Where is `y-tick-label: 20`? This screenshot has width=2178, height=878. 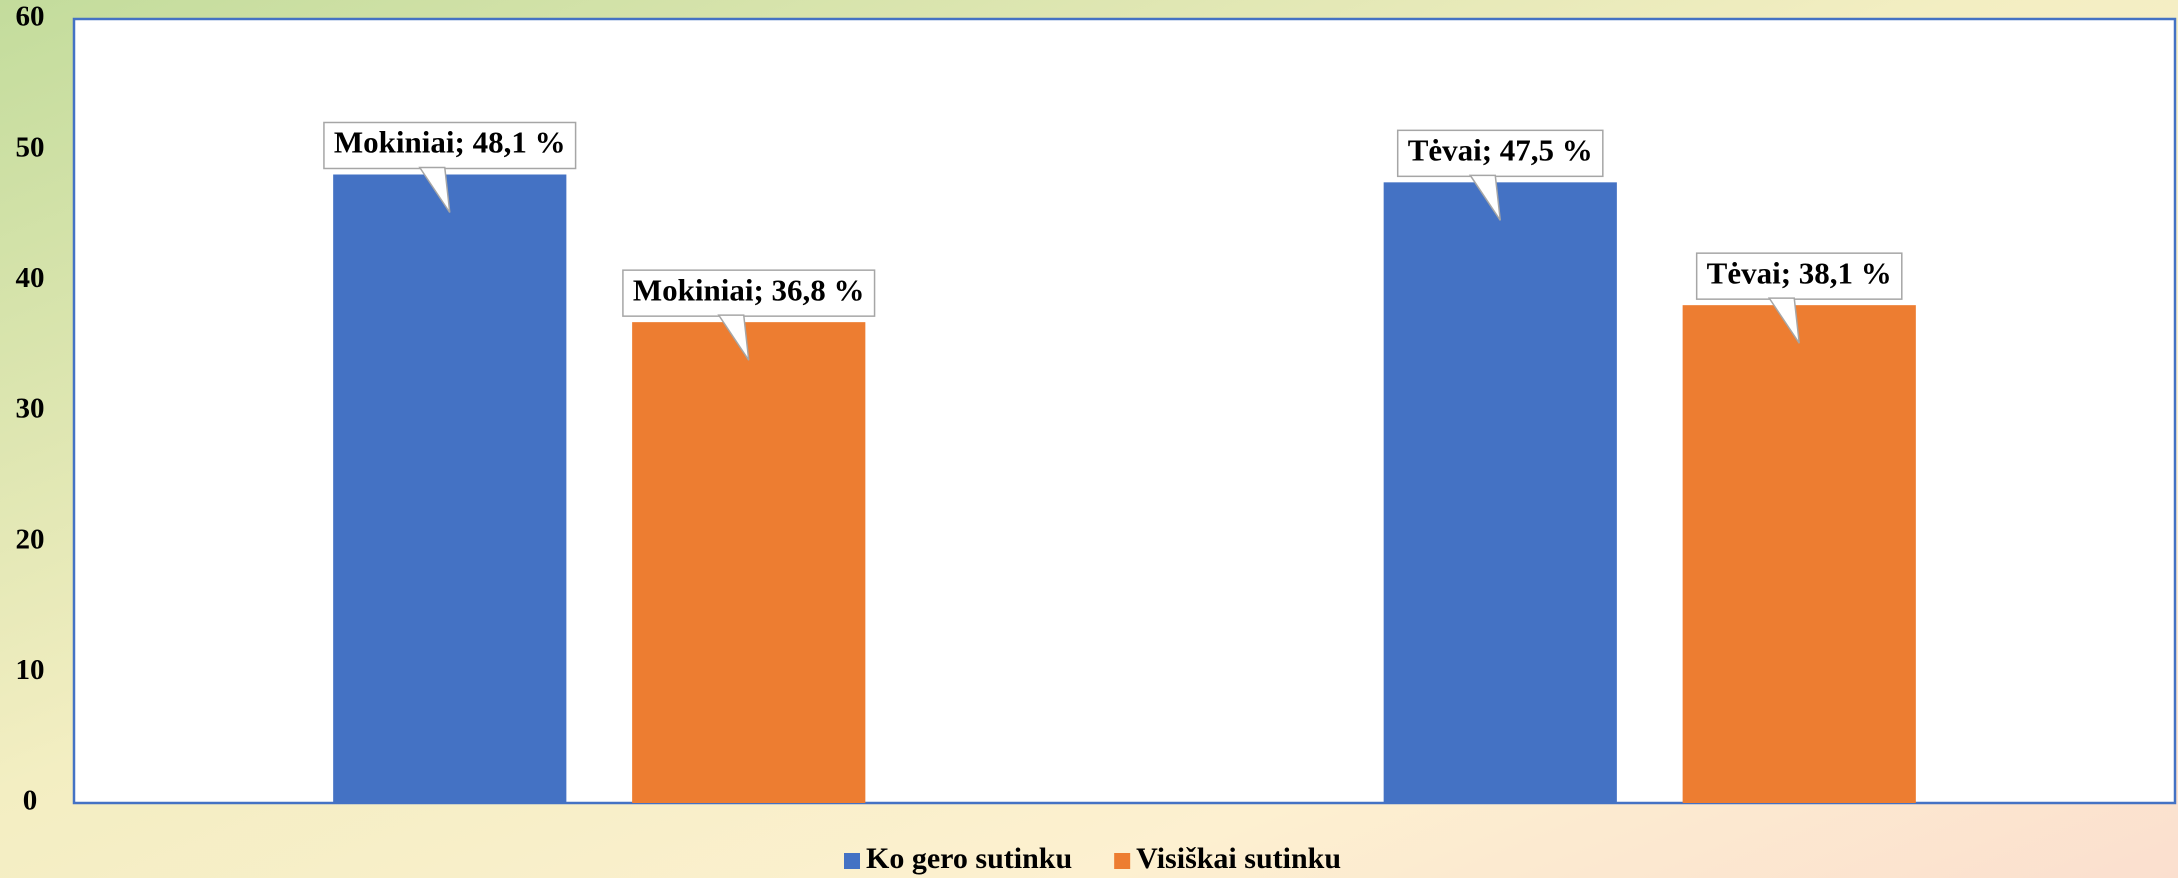 y-tick-label: 20 is located at coordinates (30, 539).